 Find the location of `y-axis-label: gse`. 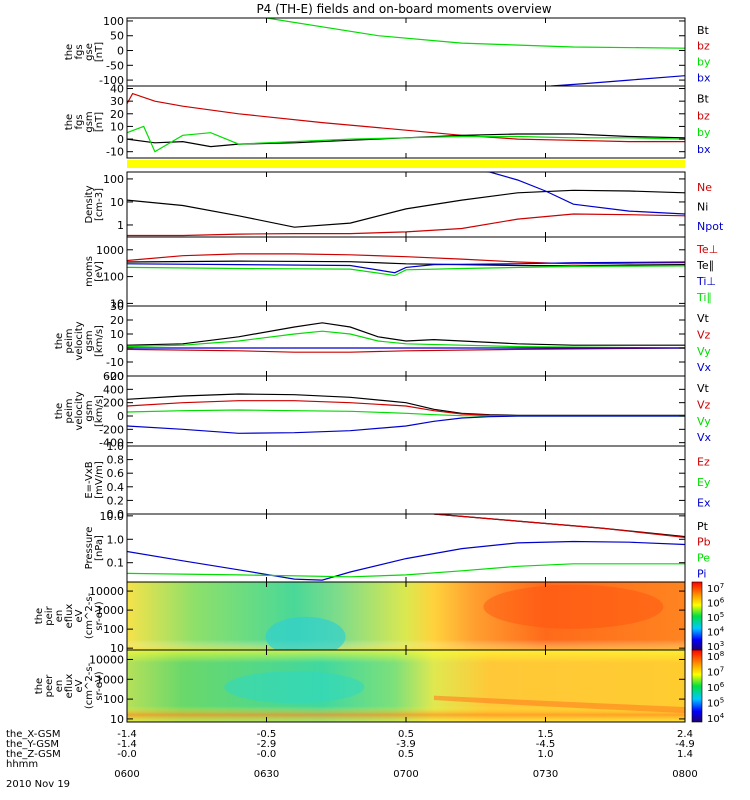

y-axis-label: gse is located at coordinates (89, 52).